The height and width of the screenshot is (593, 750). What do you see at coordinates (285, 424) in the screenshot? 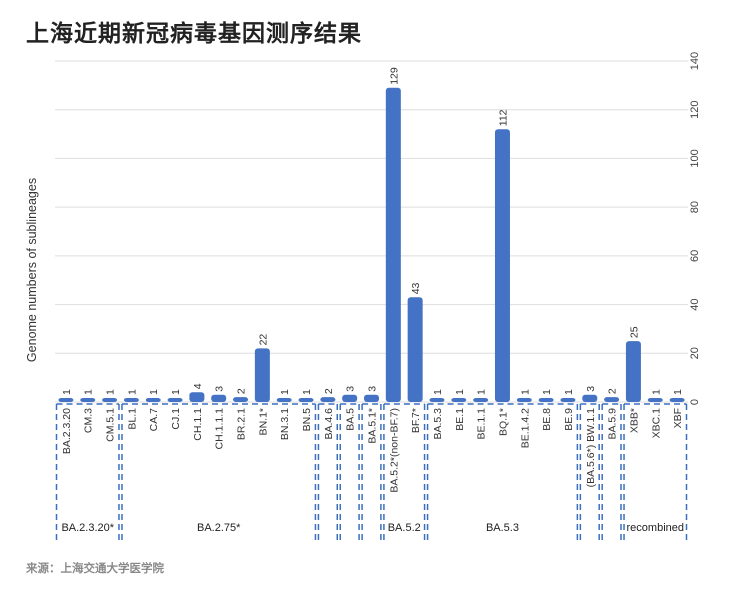
I see `x-tick-label: BN.3.1` at bounding box center [285, 424].